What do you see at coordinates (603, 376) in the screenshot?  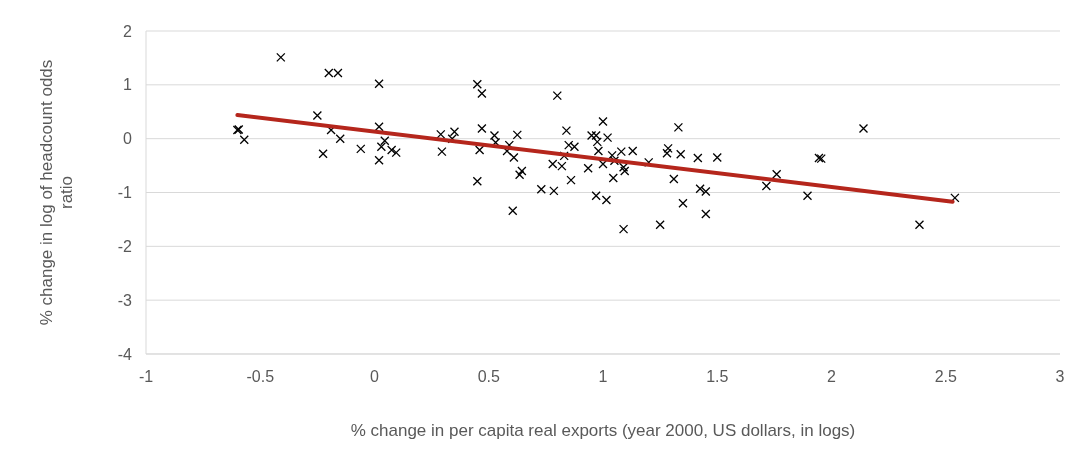 I see `x-tick-label: 1` at bounding box center [603, 376].